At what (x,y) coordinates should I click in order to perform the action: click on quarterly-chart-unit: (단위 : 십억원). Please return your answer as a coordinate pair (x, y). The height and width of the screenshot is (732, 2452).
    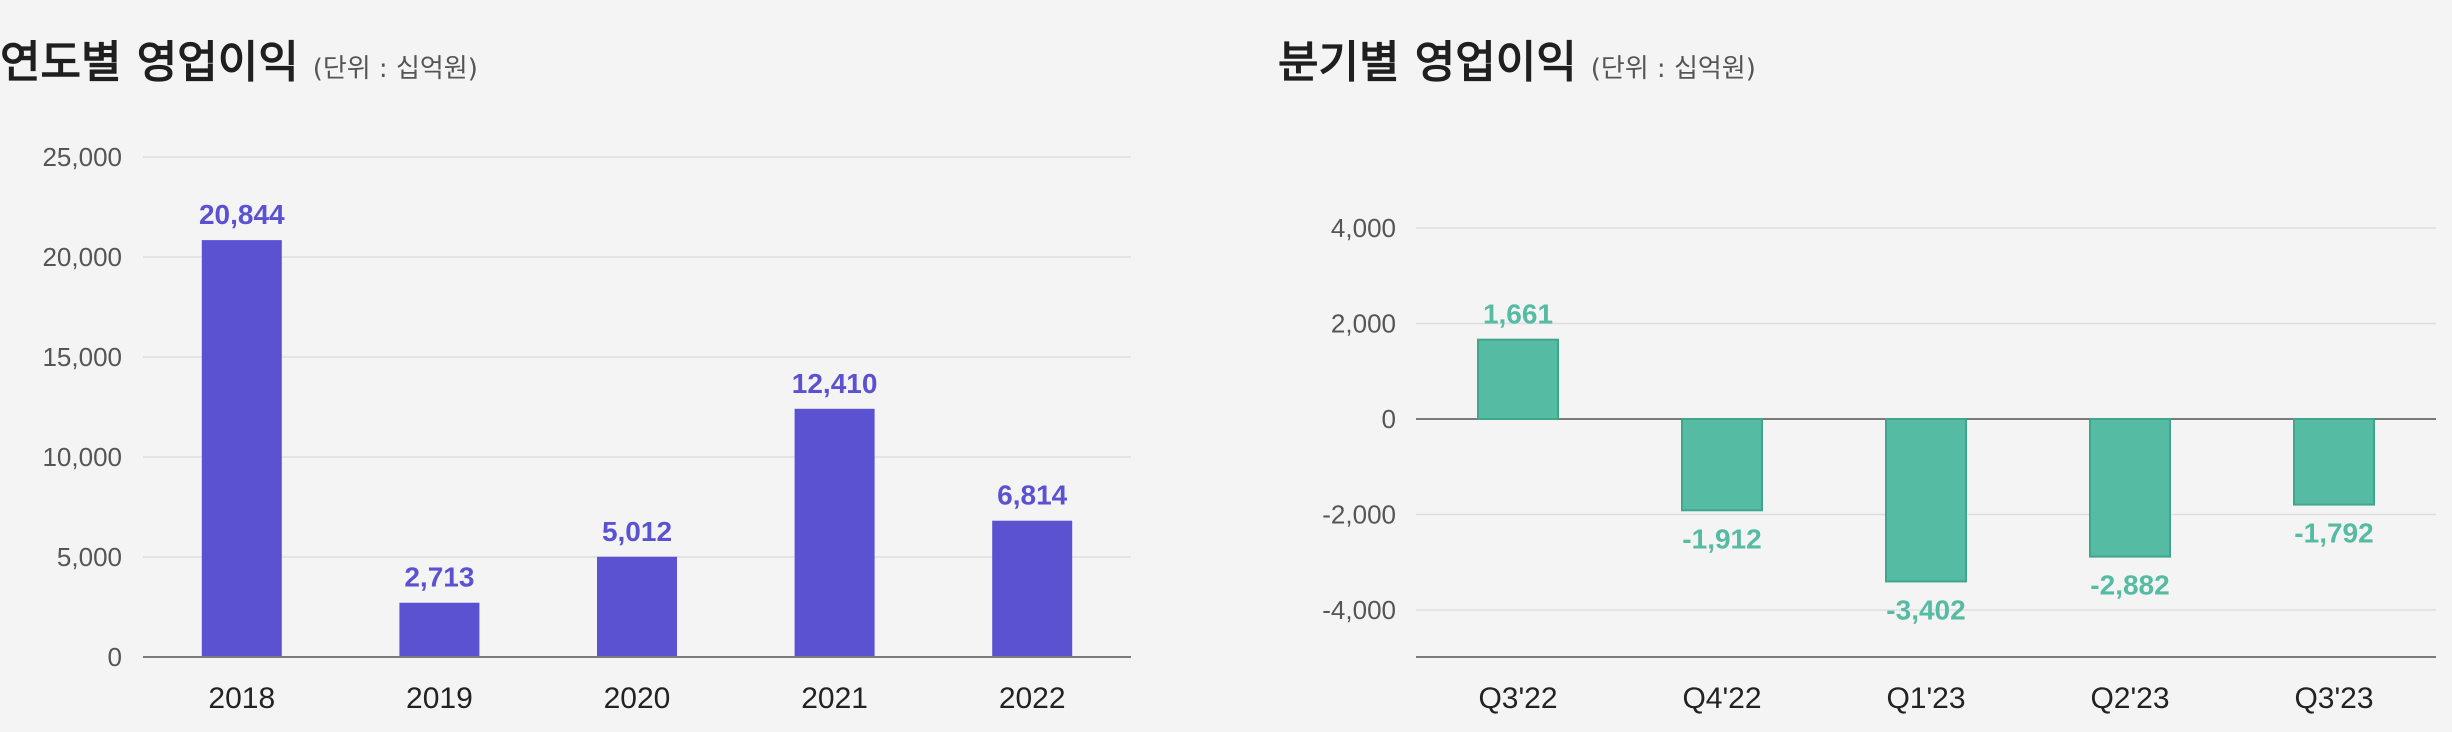
    Looking at the image, I should click on (1673, 69).